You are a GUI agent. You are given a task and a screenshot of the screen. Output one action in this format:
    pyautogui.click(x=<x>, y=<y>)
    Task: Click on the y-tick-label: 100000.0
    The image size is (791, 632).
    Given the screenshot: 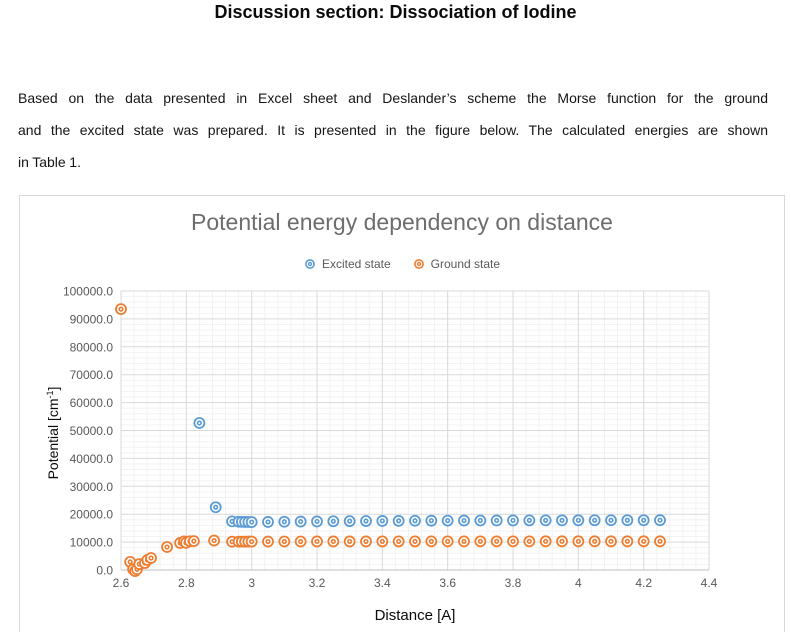 What is the action you would take?
    pyautogui.click(x=88, y=292)
    